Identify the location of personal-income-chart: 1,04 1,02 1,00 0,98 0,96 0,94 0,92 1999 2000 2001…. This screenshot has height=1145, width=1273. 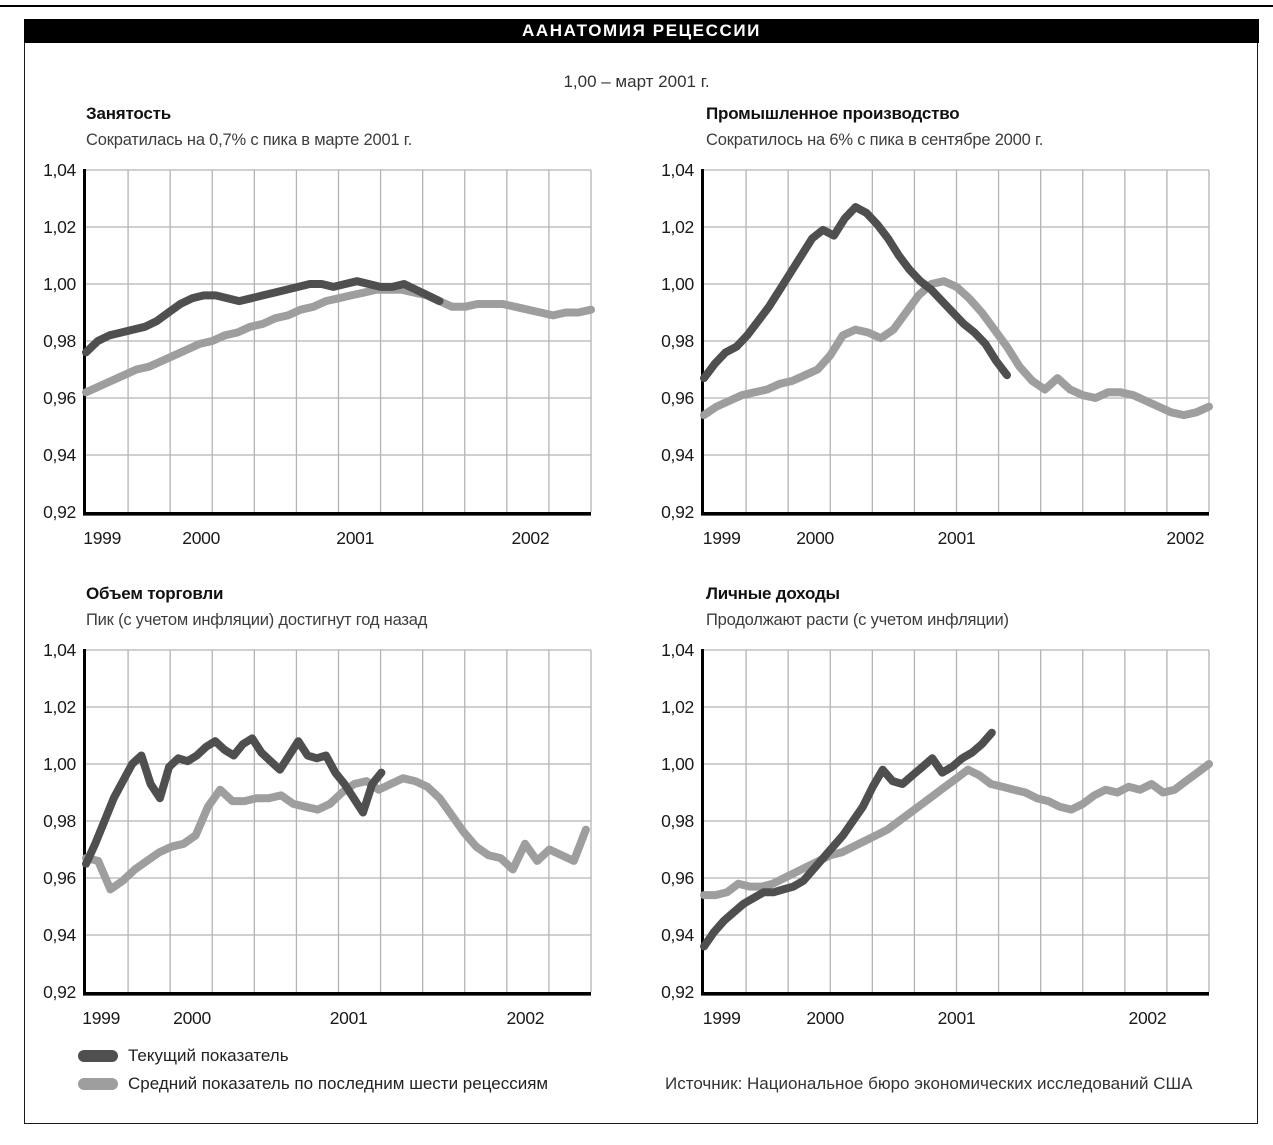
(937, 834).